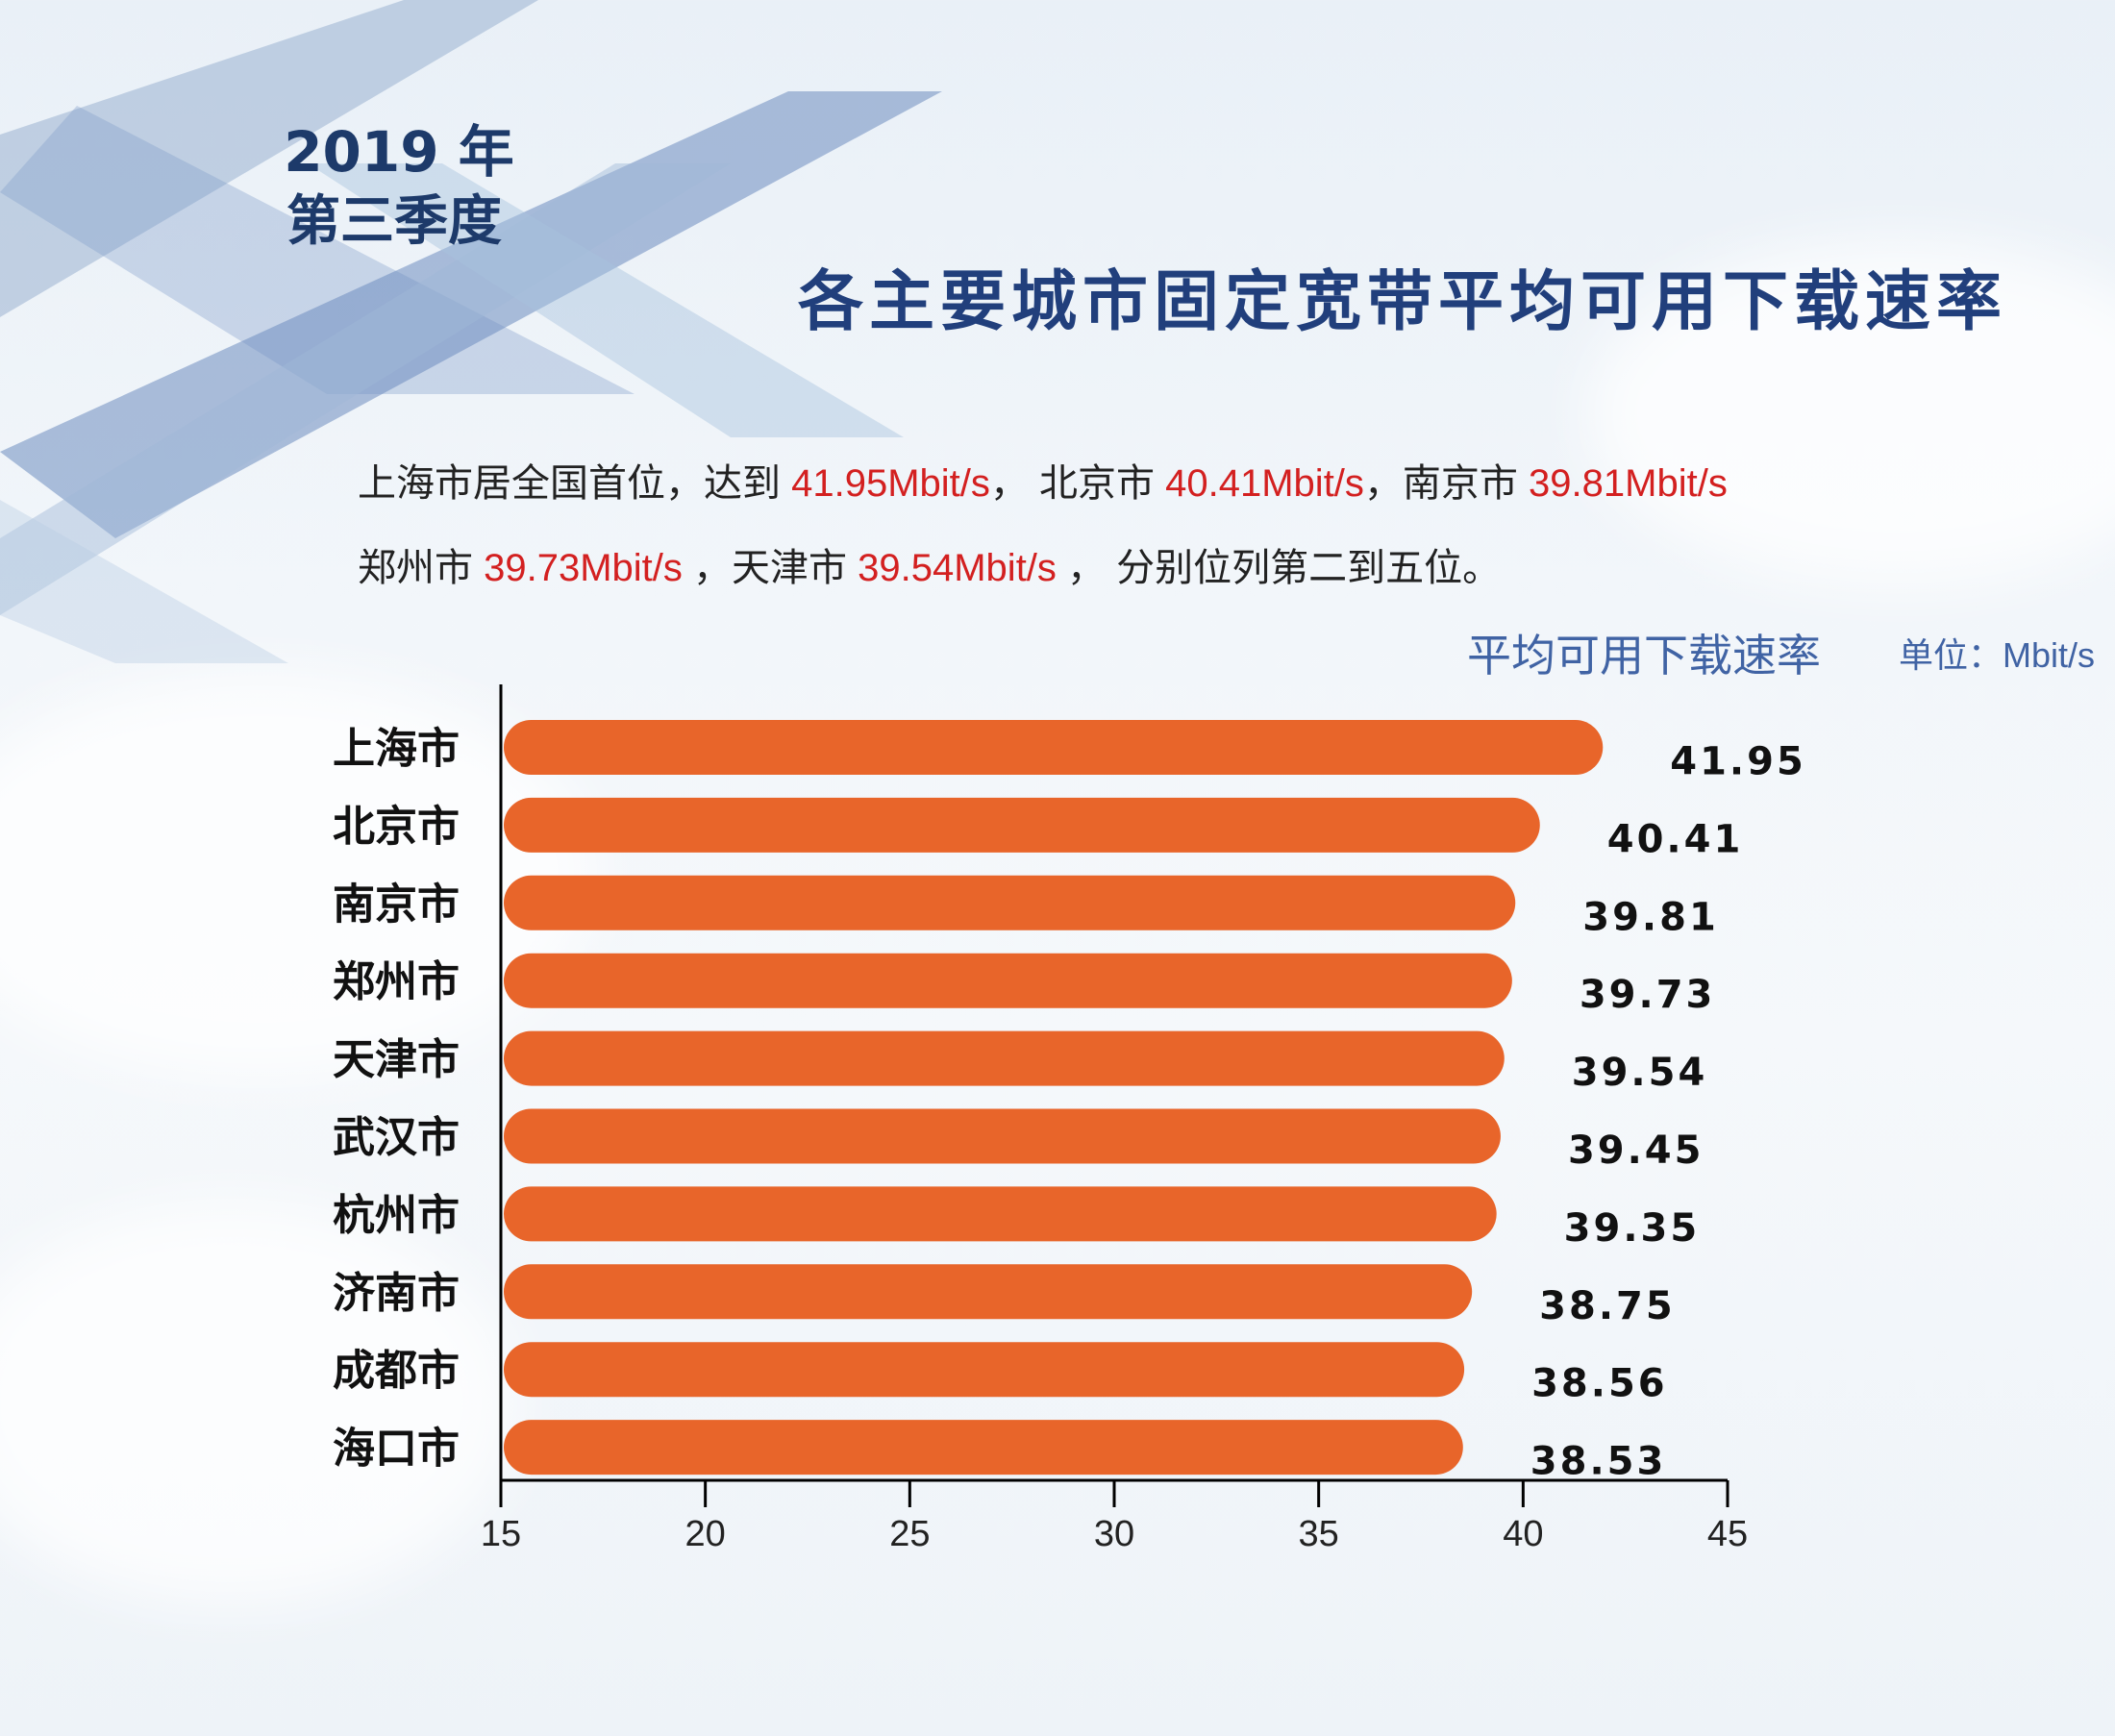 The height and width of the screenshot is (1736, 2115). Describe the element at coordinates (396, 1449) in the screenshot. I see `category-label: 海口市` at that location.